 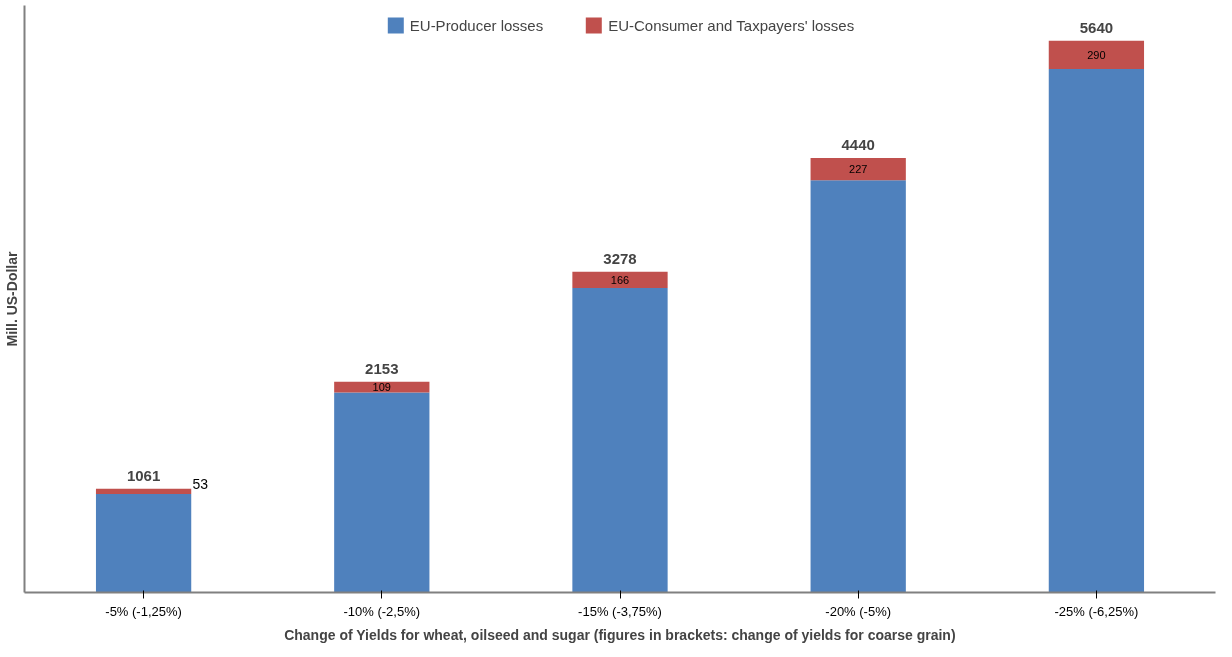 I want to click on data-label: 166, so click(x=620, y=279).